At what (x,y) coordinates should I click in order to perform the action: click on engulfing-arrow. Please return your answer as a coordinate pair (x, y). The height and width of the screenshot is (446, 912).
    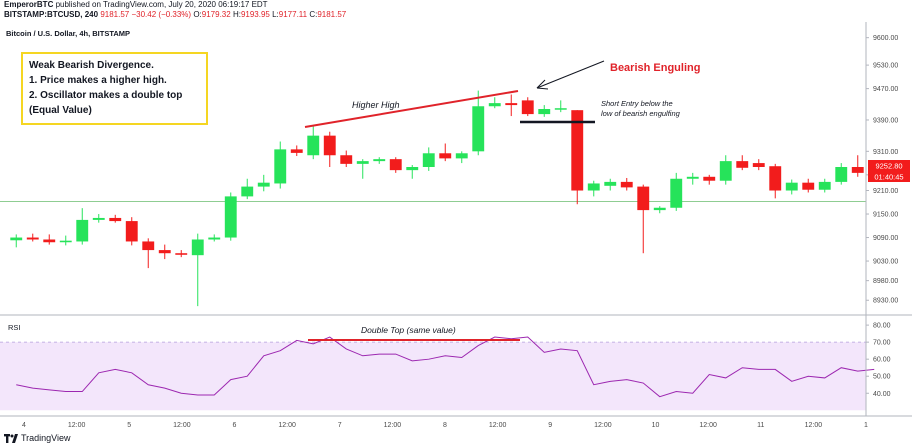
    Looking at the image, I should click on (570, 74).